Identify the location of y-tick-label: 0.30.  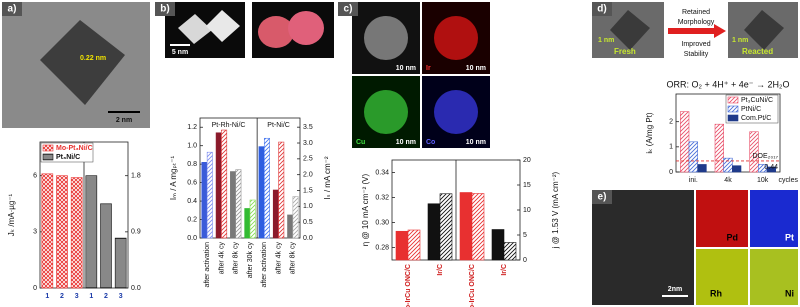
(382, 222).